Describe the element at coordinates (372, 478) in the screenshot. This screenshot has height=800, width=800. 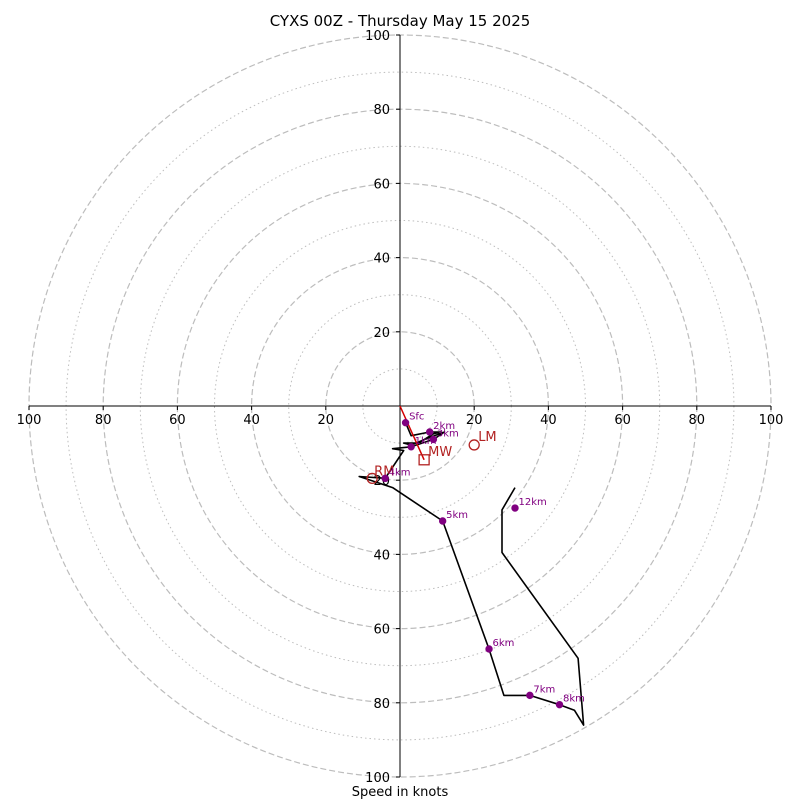
I see `motion-marker-rm` at that location.